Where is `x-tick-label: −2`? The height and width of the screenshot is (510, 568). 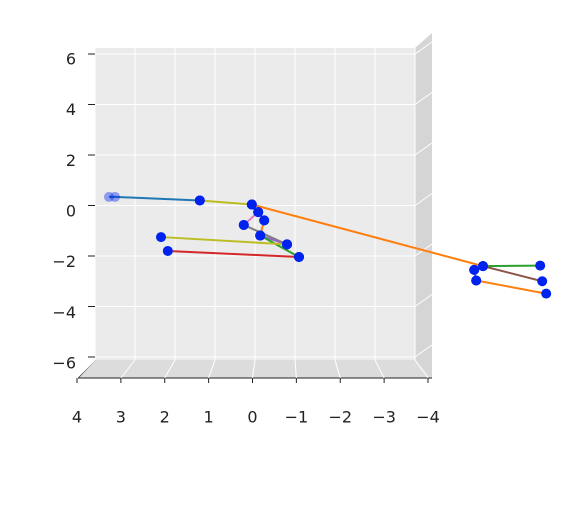 x-tick-label: −2 is located at coordinates (340, 417).